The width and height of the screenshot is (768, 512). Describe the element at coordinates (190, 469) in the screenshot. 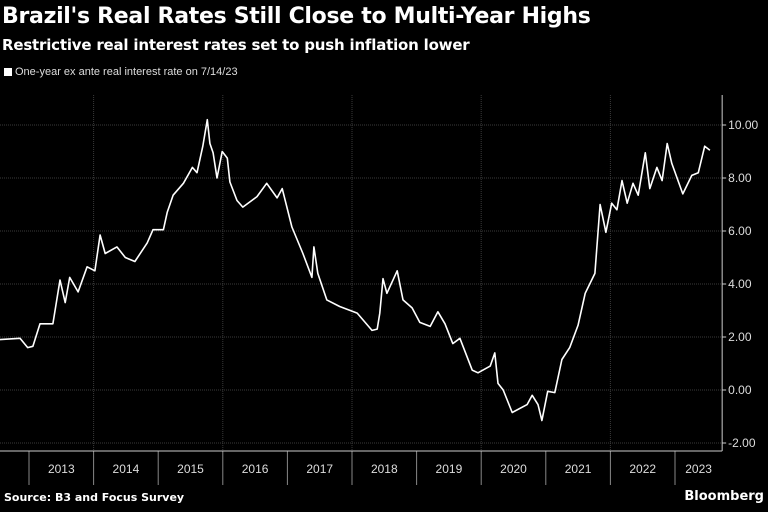

I see `x-tick-label: 2015` at that location.